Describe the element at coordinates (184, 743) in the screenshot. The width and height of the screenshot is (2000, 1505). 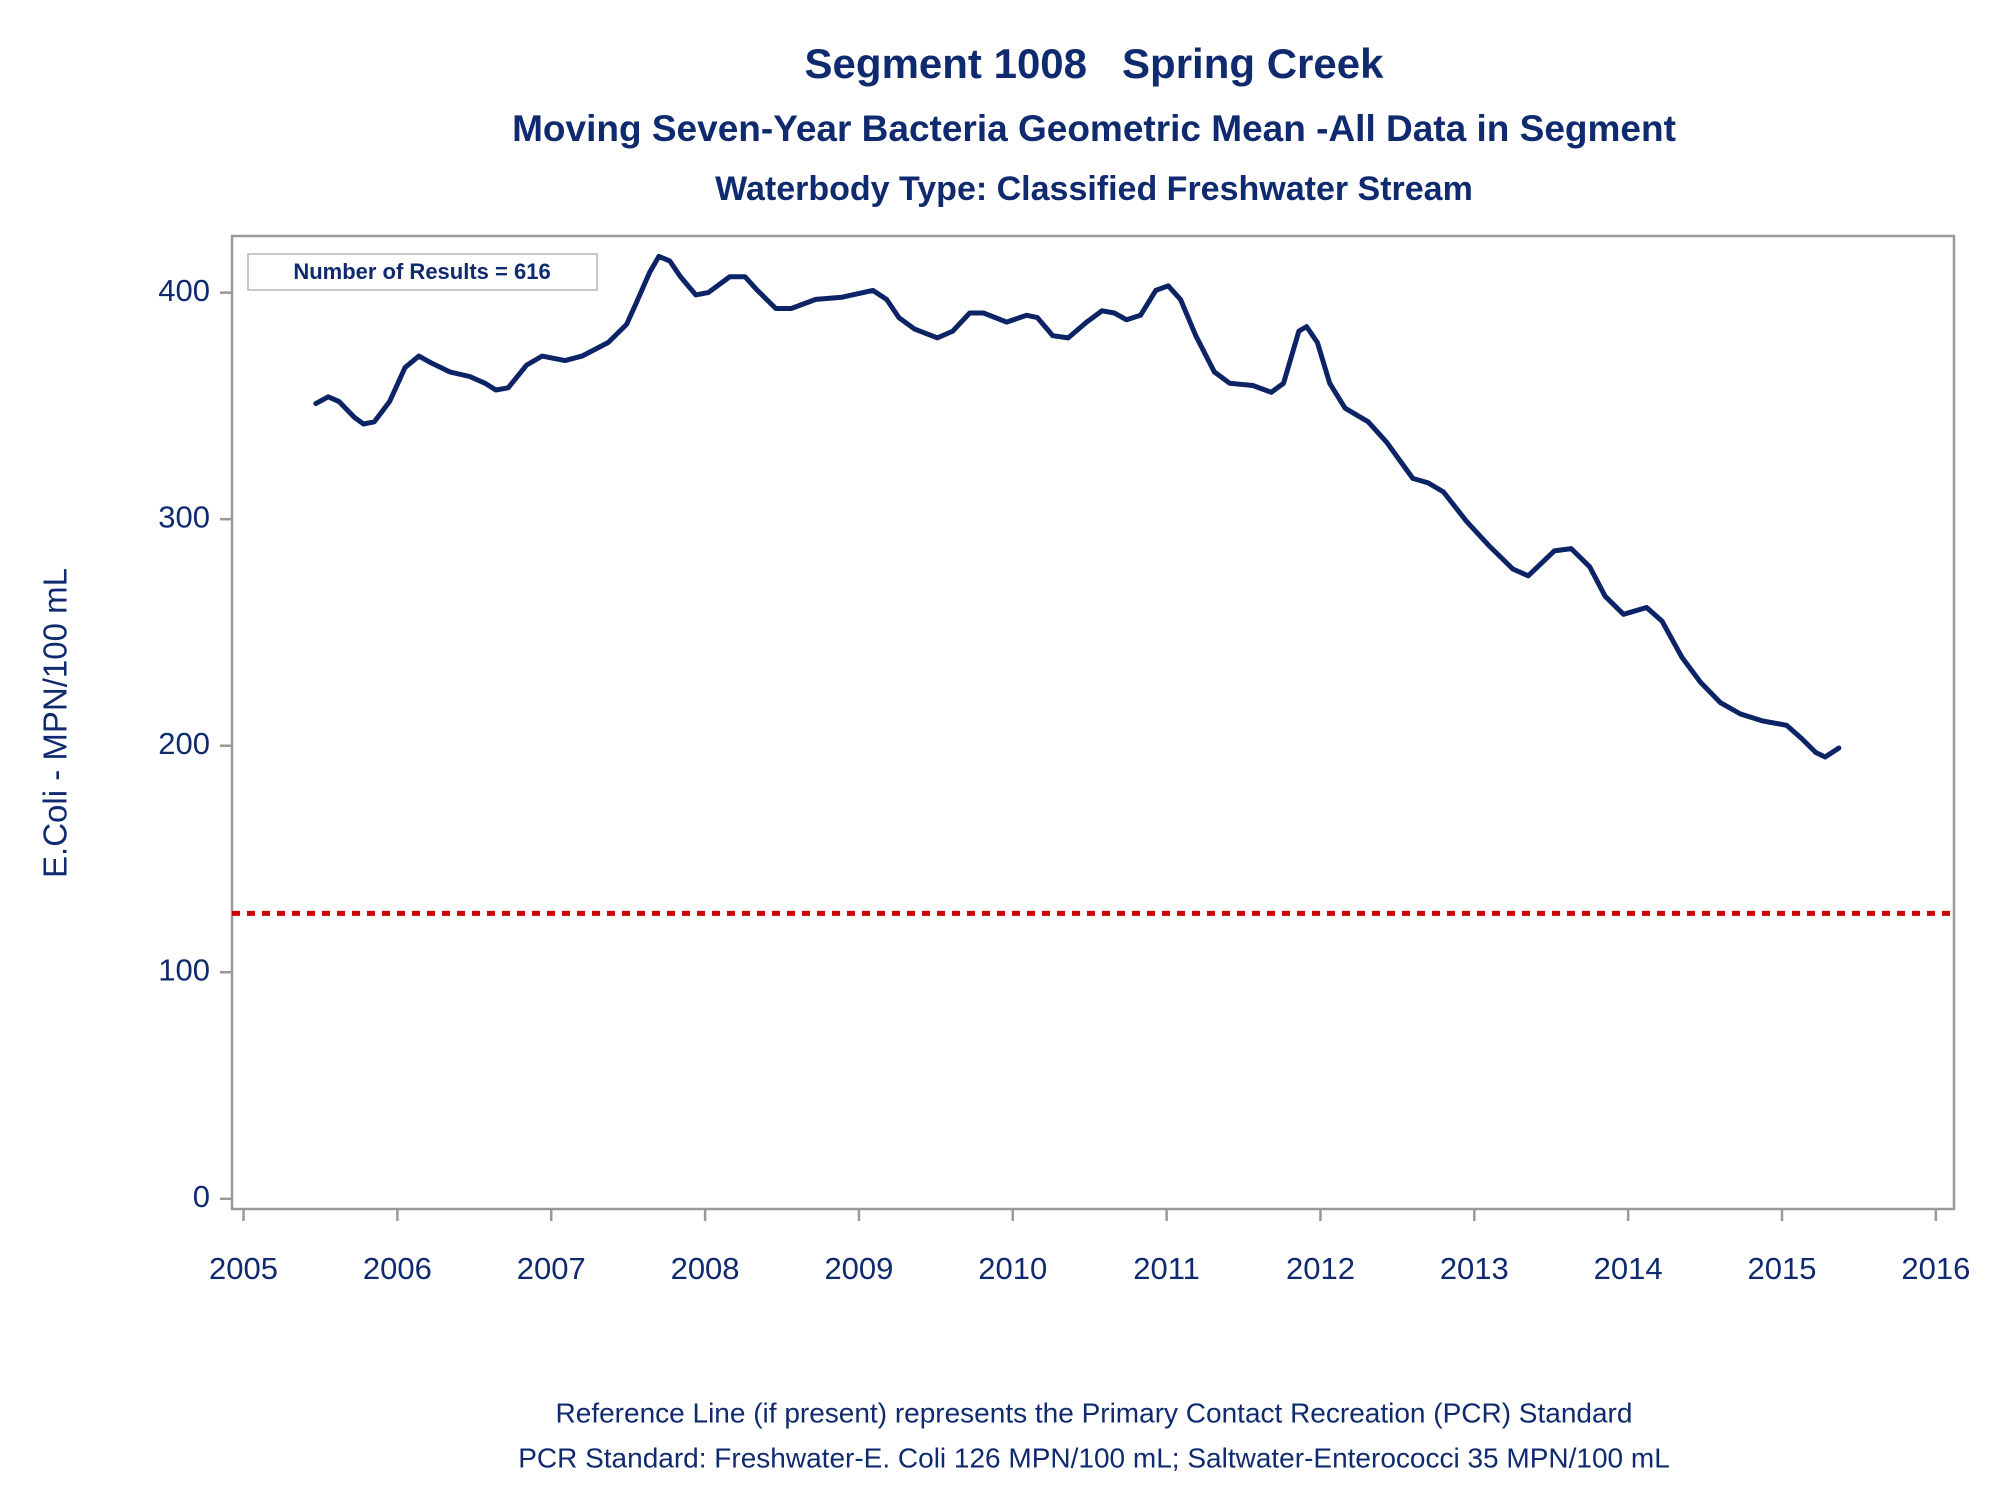
I see `y-tick-label: 200` at that location.